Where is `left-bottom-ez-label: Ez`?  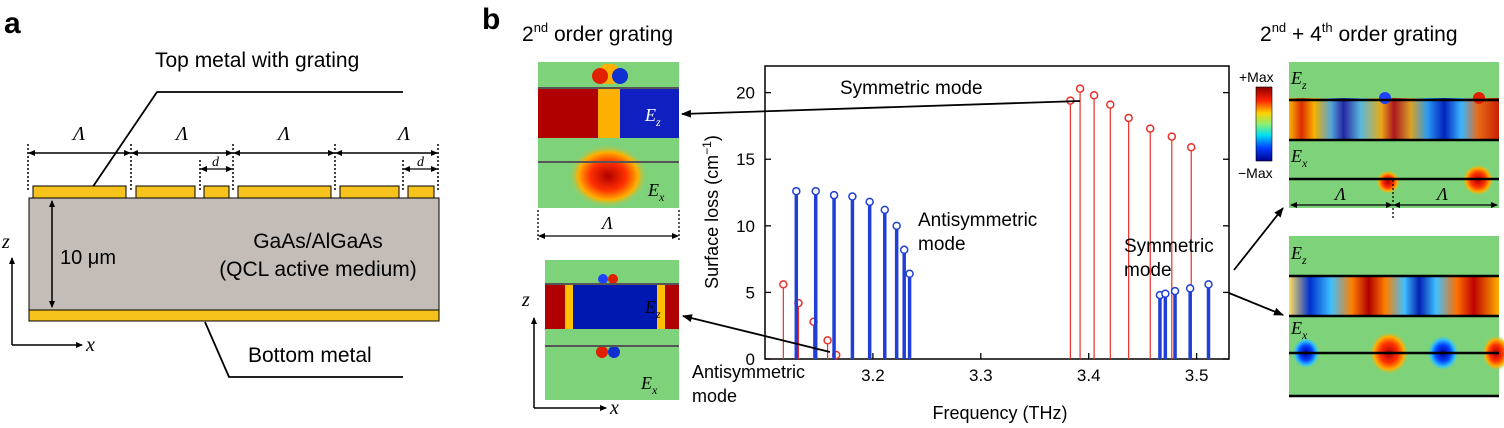
left-bottom-ez-label: Ez is located at coordinates (652, 309).